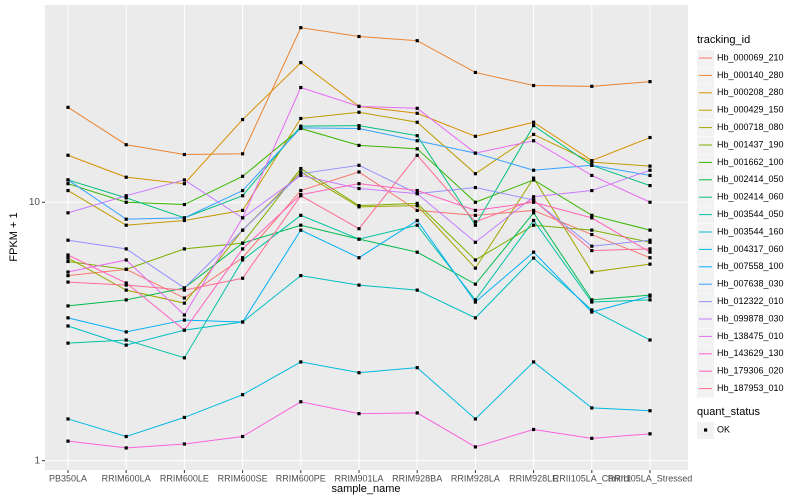 This screenshot has height=500, width=800. I want to click on legend-label: Hb_099878_030, so click(750, 318).